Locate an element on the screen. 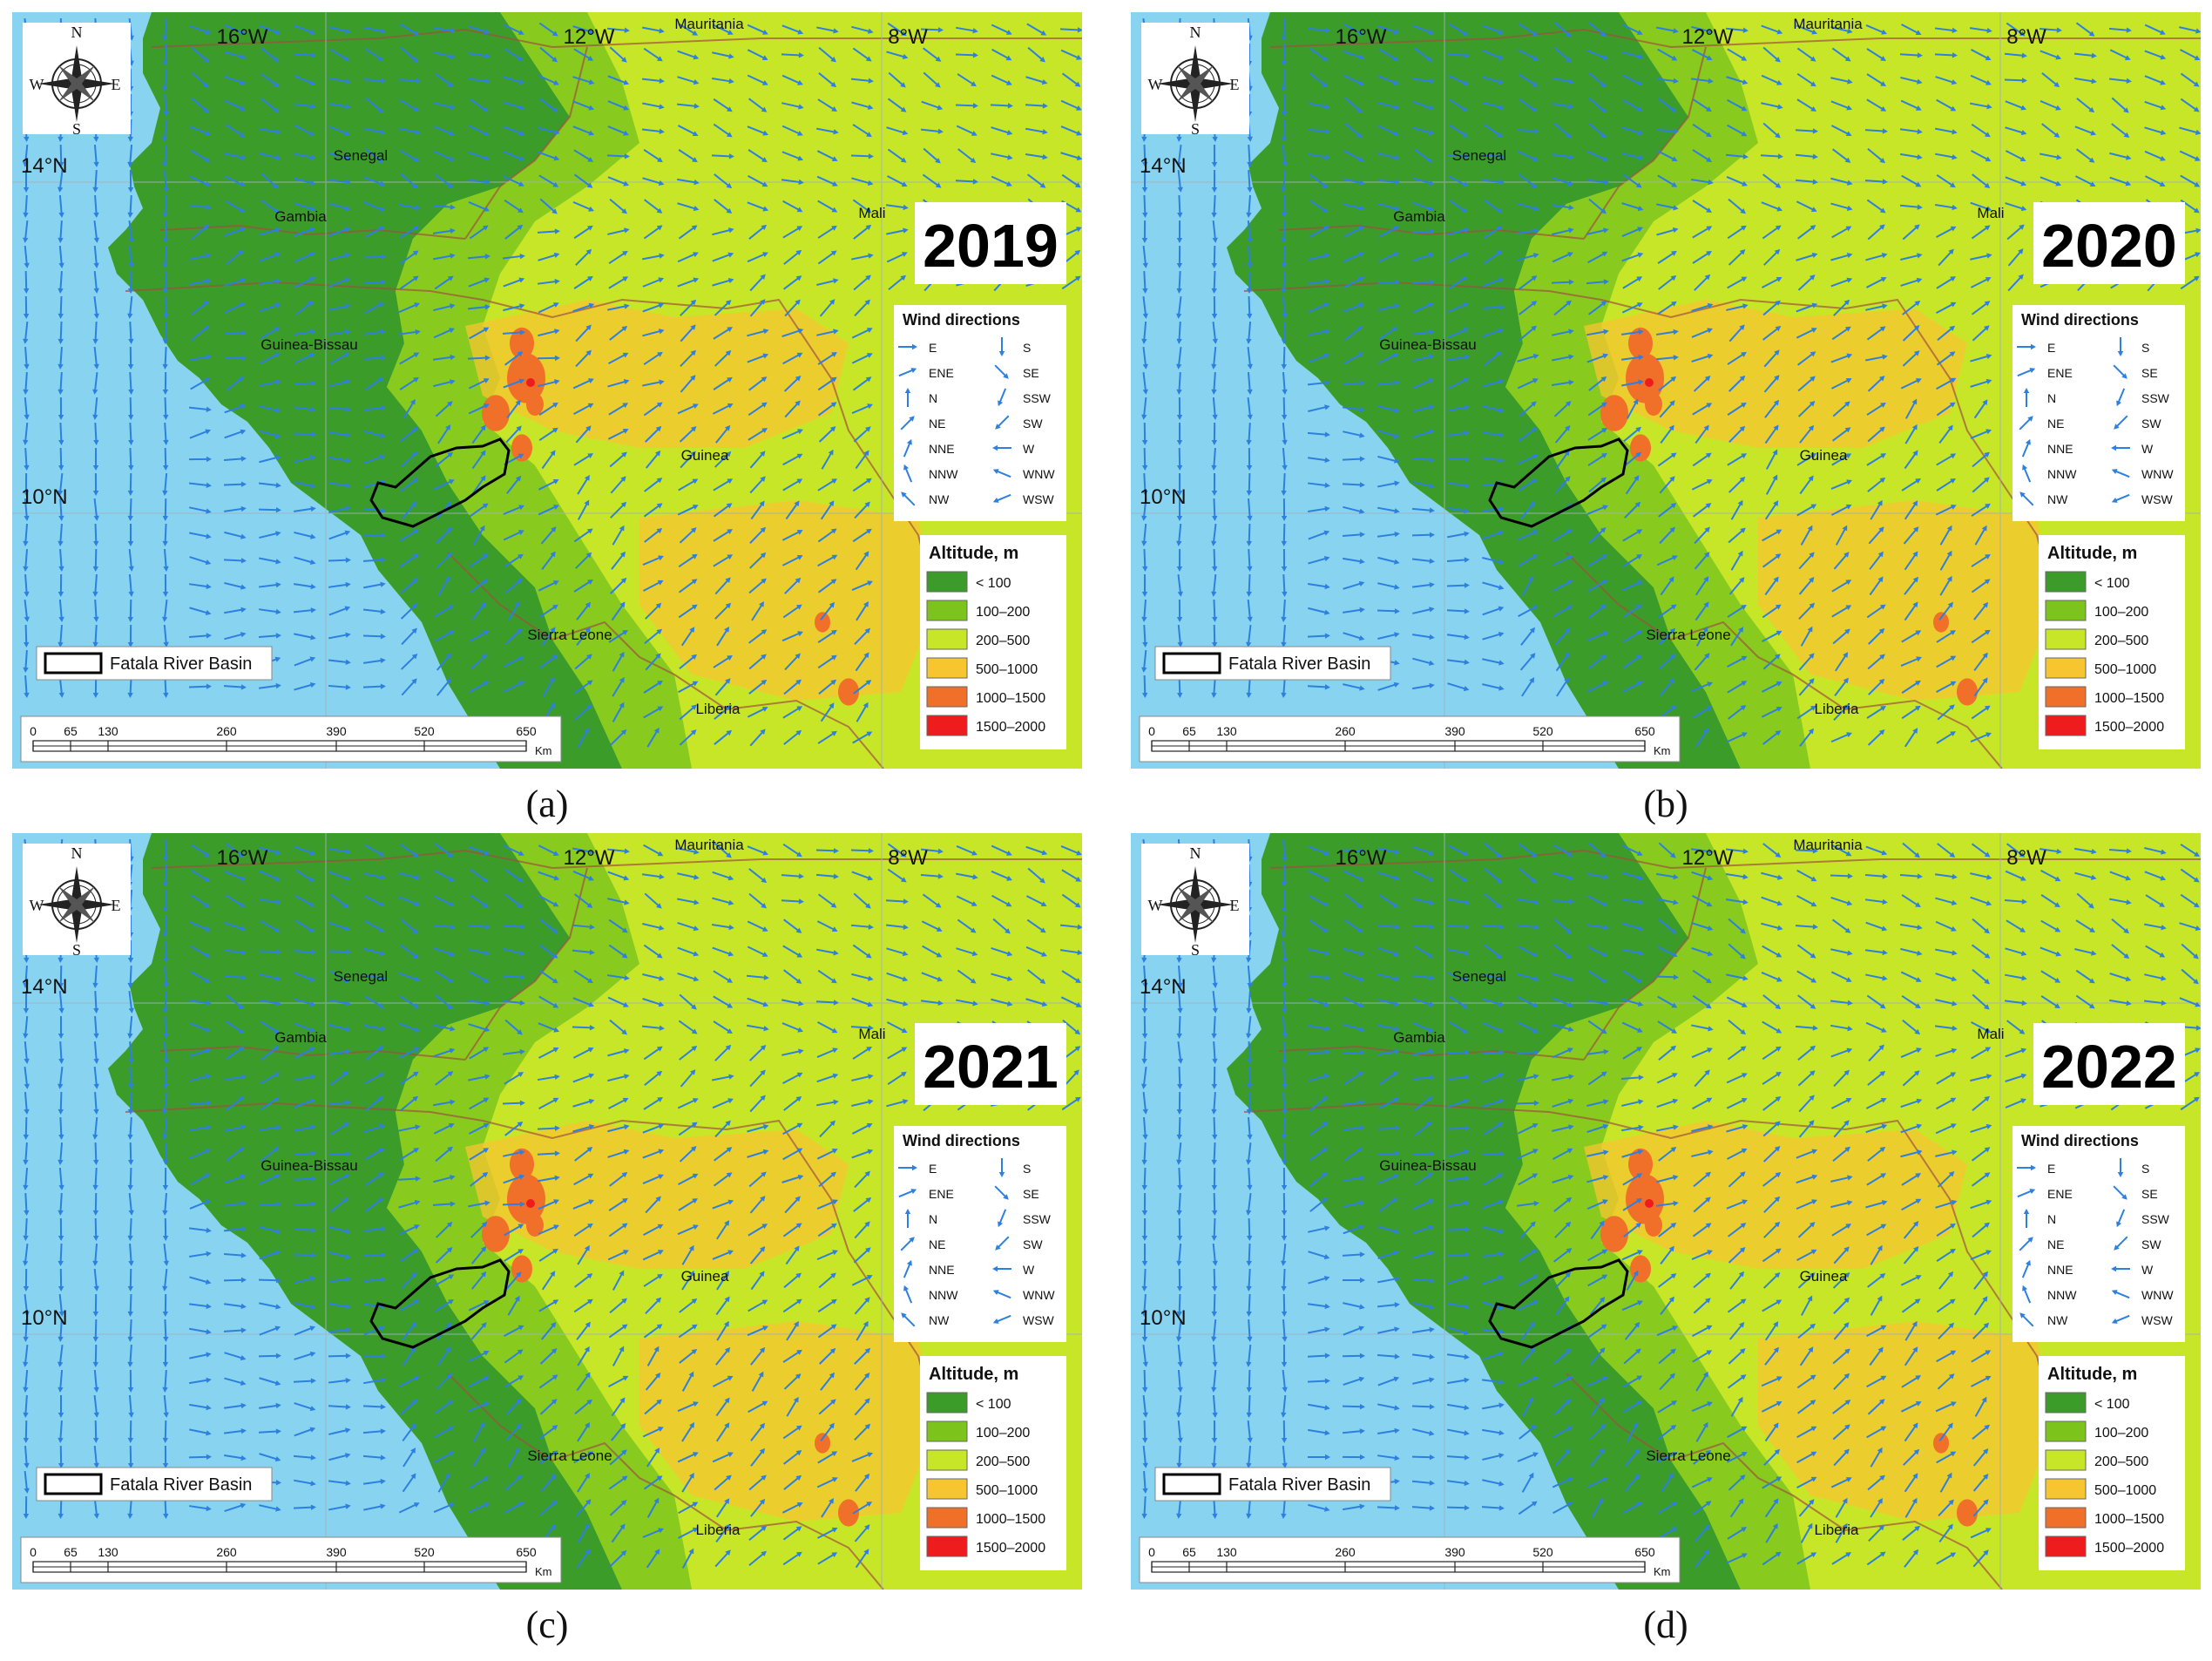 Image resolution: width=2212 pixels, height=1661 pixels. latitude-label: 14°N is located at coordinates (1163, 166).